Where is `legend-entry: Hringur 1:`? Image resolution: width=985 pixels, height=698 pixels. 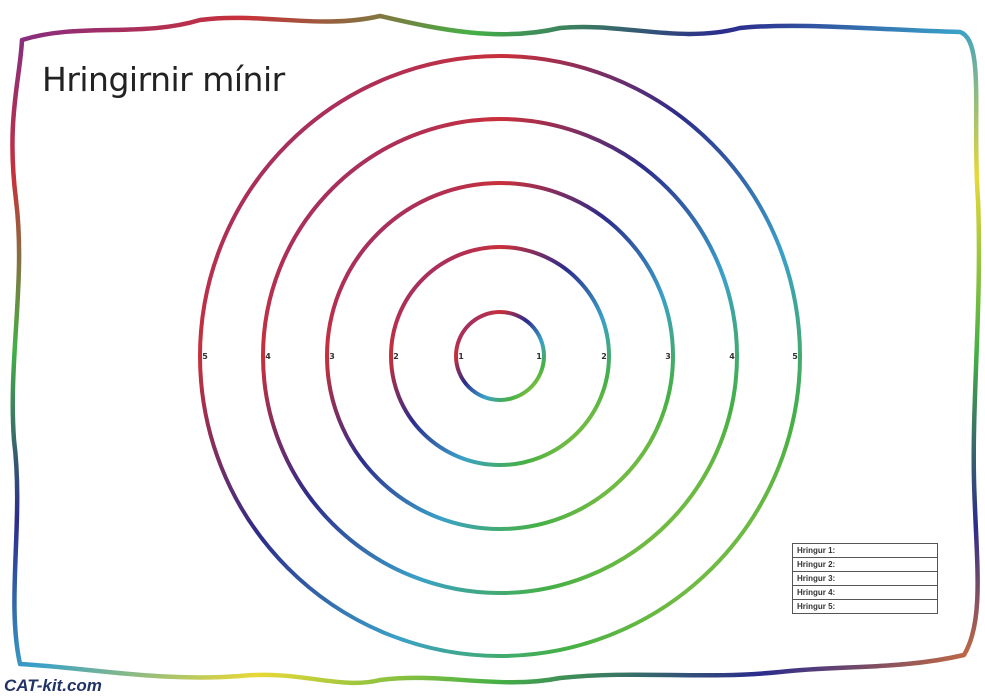
legend-entry: Hringur 1: is located at coordinates (865, 550).